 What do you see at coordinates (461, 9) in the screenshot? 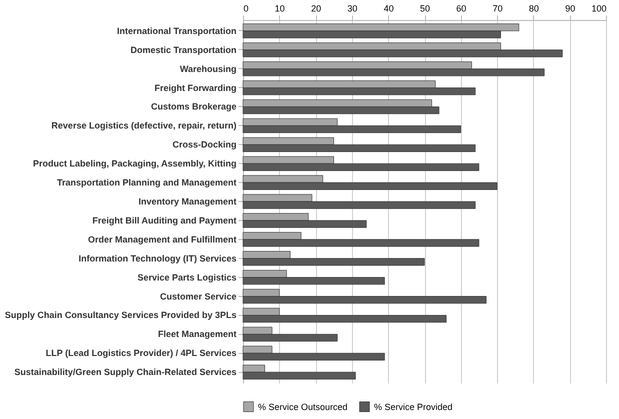
I see `x-tick-label: 60` at bounding box center [461, 9].